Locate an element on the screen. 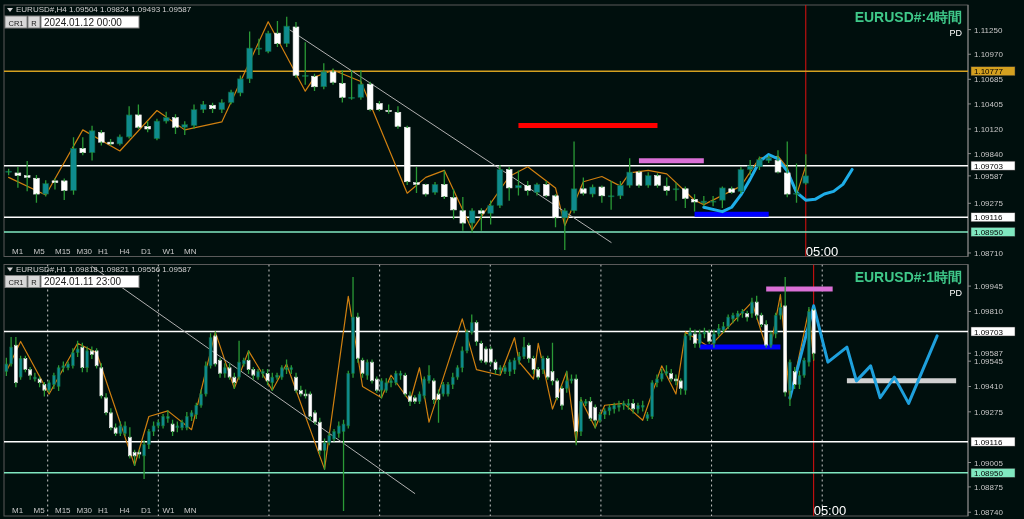 Image resolution: width=1024 pixels, height=519 pixels. annotation: 2024.01.11 23:00 is located at coordinates (83, 281).